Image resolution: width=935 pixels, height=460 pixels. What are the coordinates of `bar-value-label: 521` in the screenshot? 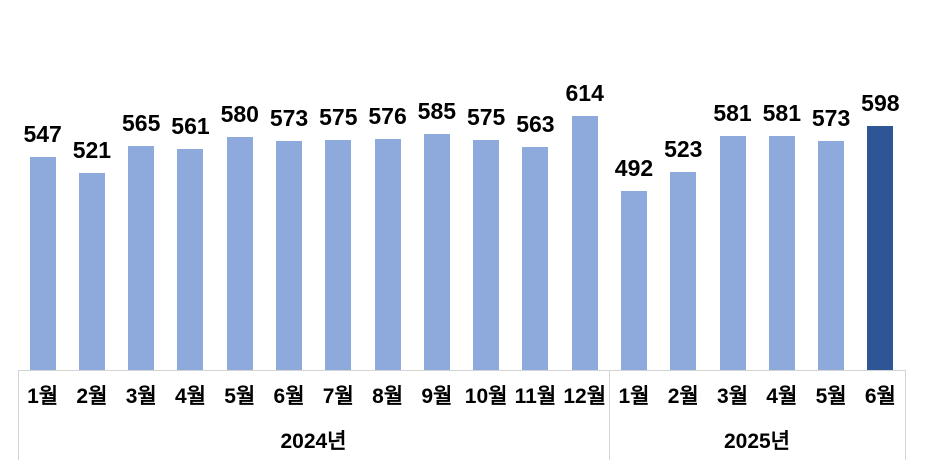 It's located at (92, 150).